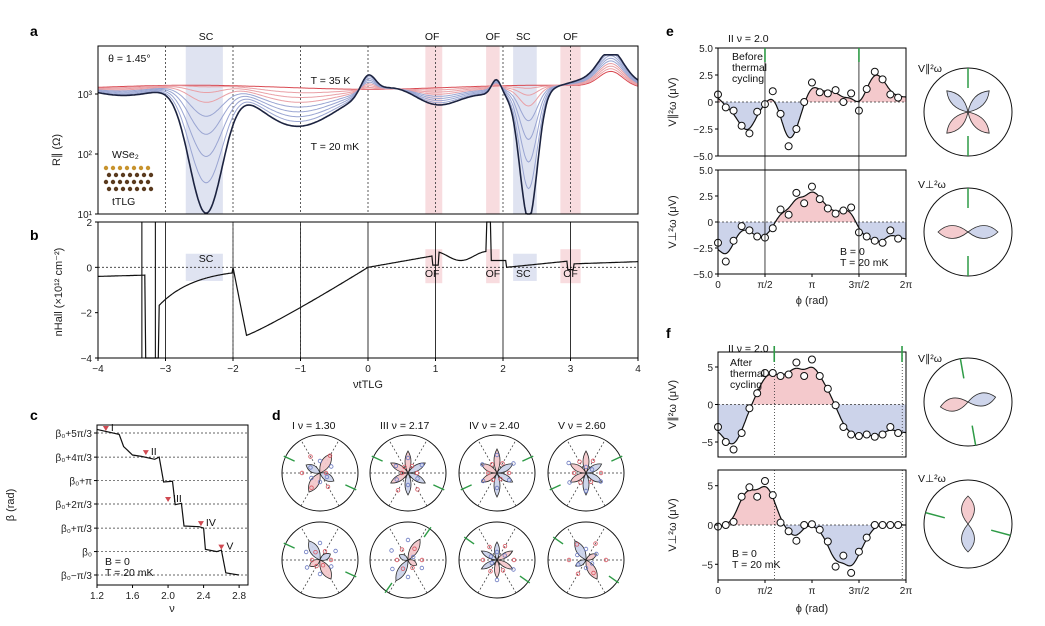 This screenshot has height=626, width=1045. What do you see at coordinates (864, 263) in the screenshot?
I see `note-temperature: T = 20 mK` at bounding box center [864, 263].